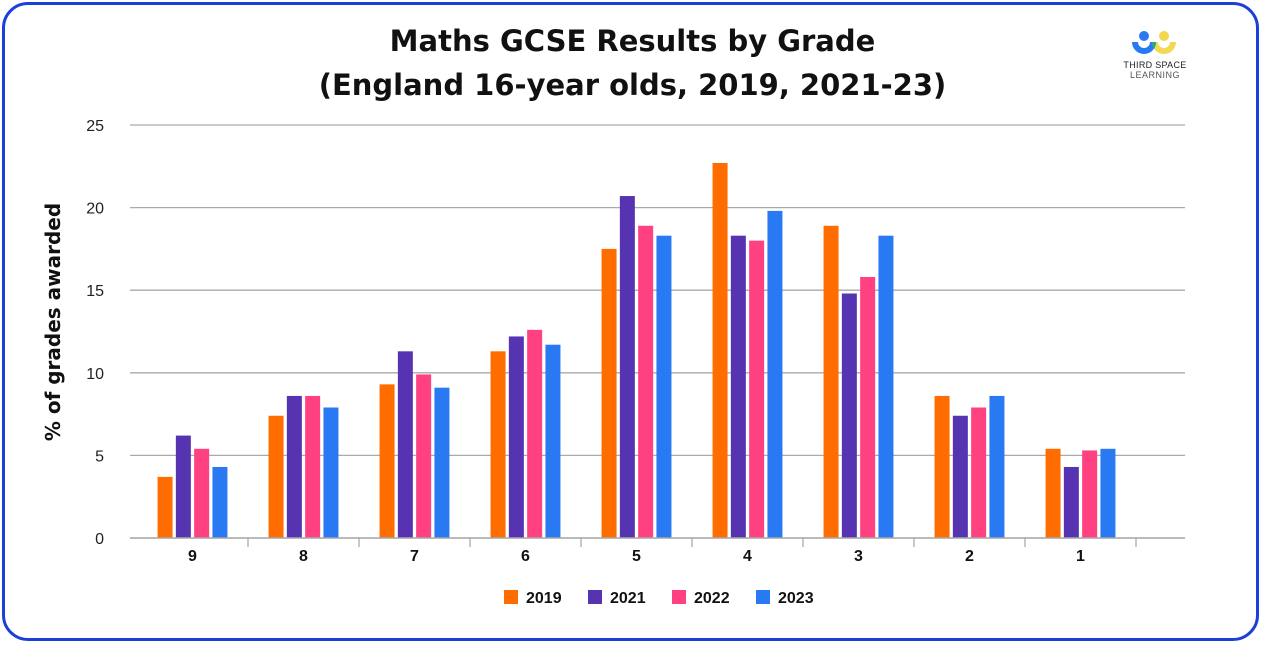 The width and height of the screenshot is (1265, 647). I want to click on y-tick-label: 25, so click(95, 126).